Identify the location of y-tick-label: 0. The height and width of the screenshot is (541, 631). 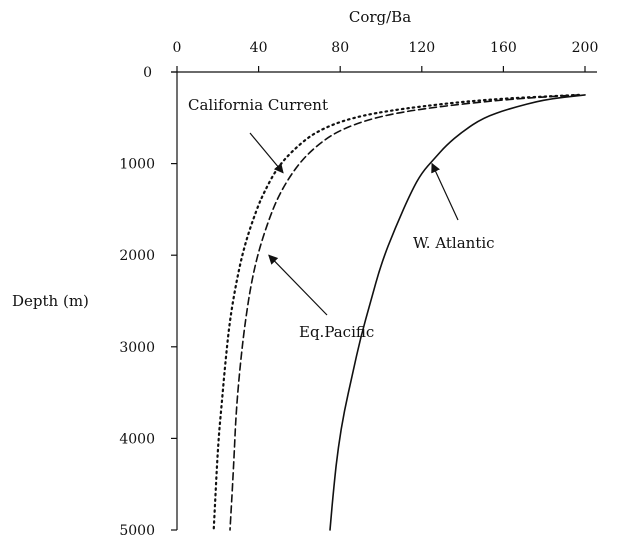
(147, 73).